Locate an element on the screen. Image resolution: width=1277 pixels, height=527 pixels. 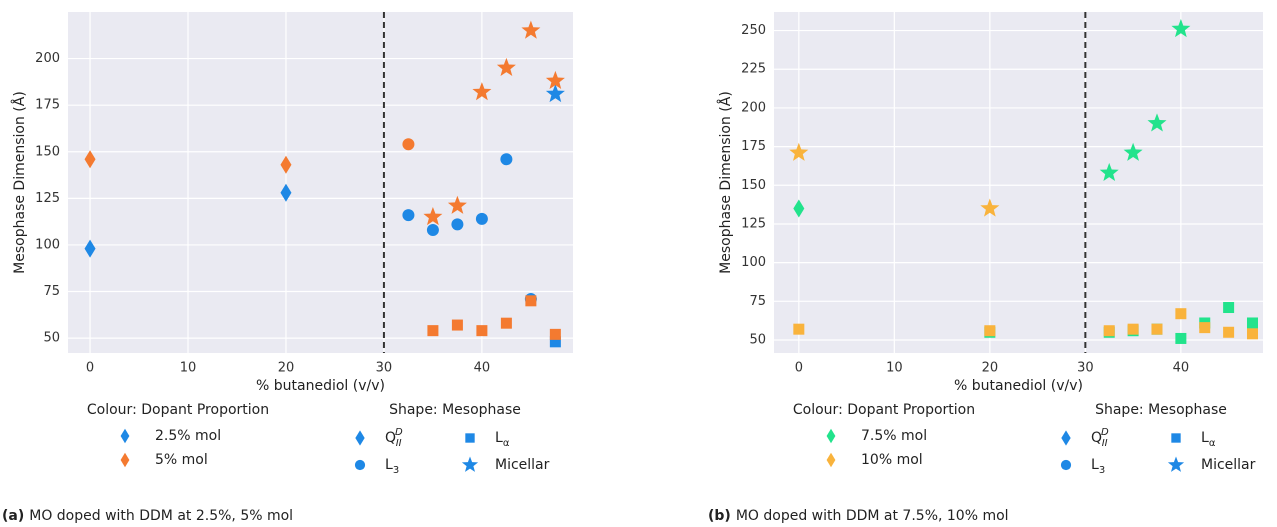
legend-label: QD II is located at coordinates (1100, 438).